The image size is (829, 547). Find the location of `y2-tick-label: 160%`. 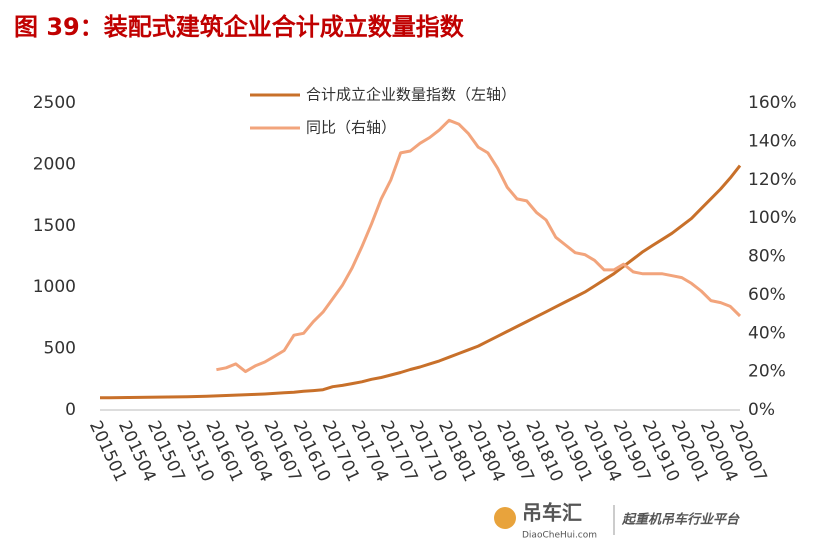

y2-tick-label: 160% is located at coordinates (772, 103).